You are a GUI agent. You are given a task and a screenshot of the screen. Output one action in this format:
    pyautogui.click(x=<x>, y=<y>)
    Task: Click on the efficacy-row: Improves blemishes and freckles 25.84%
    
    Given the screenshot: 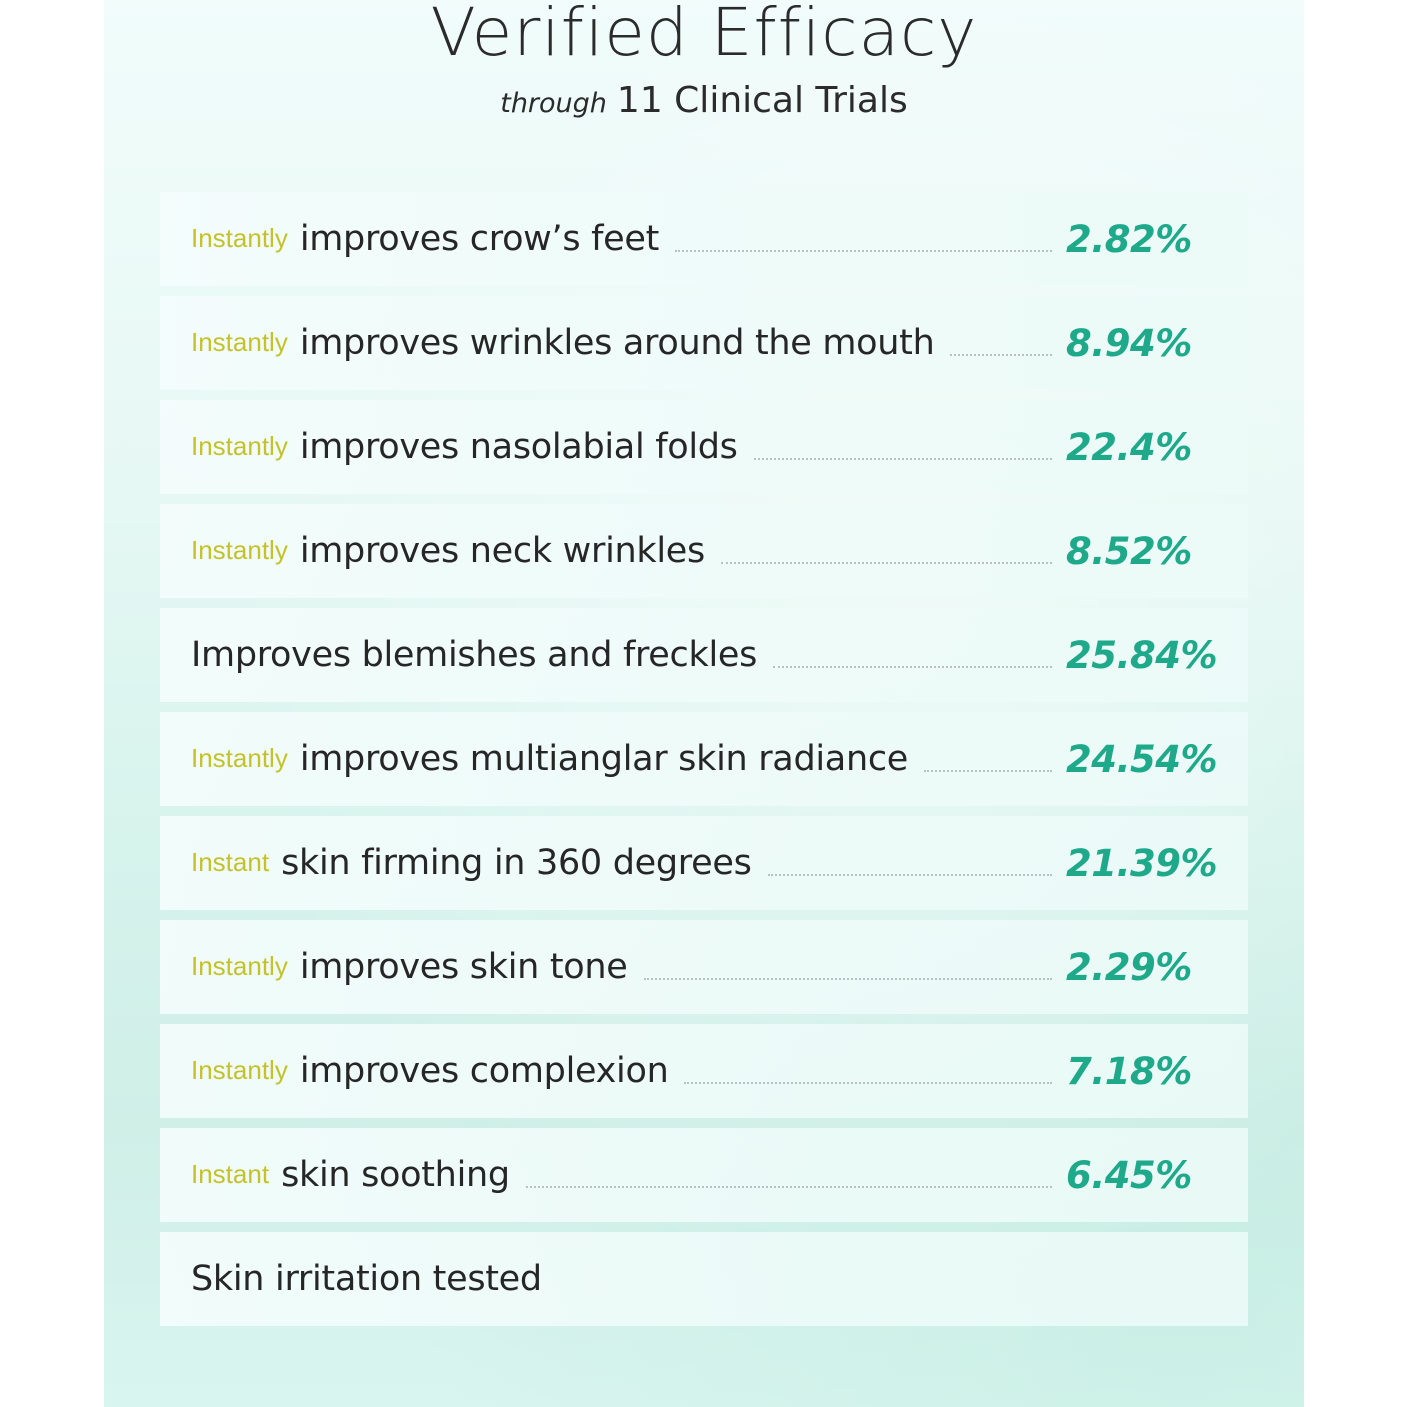 What is the action you would take?
    pyautogui.click(x=704, y=655)
    